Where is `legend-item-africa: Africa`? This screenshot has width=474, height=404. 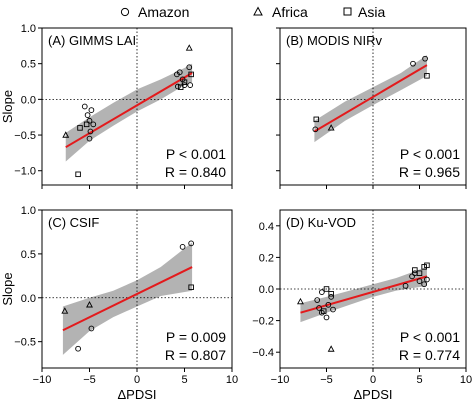
legend-item-africa: Africa is located at coordinates (280, 12).